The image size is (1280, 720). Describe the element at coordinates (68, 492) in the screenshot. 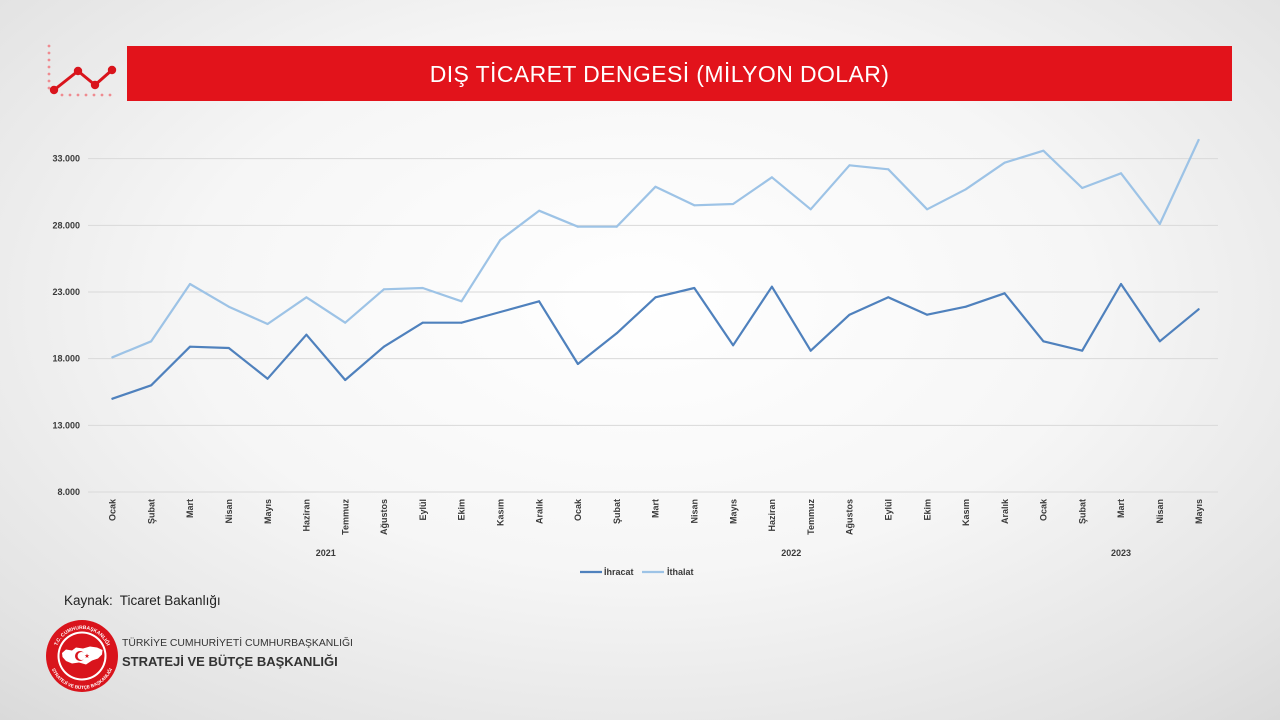

I see `y-tick-label: 8.000` at that location.